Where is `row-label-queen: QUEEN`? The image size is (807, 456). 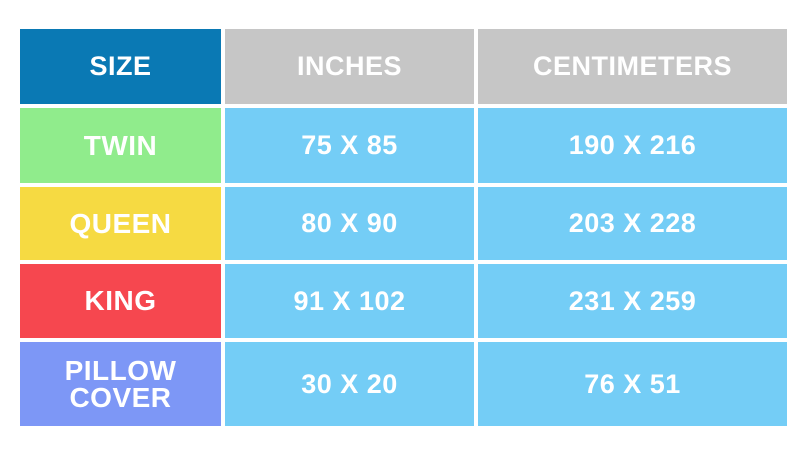 row-label-queen: QUEEN is located at coordinates (120, 223).